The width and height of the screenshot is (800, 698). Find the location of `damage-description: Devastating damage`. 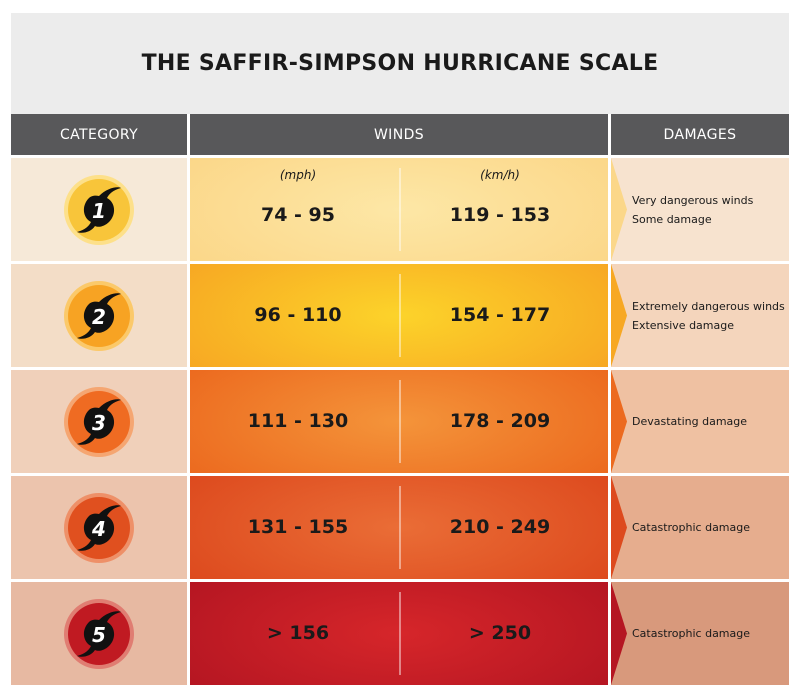

damage-description: Devastating damage is located at coordinates (709, 421).